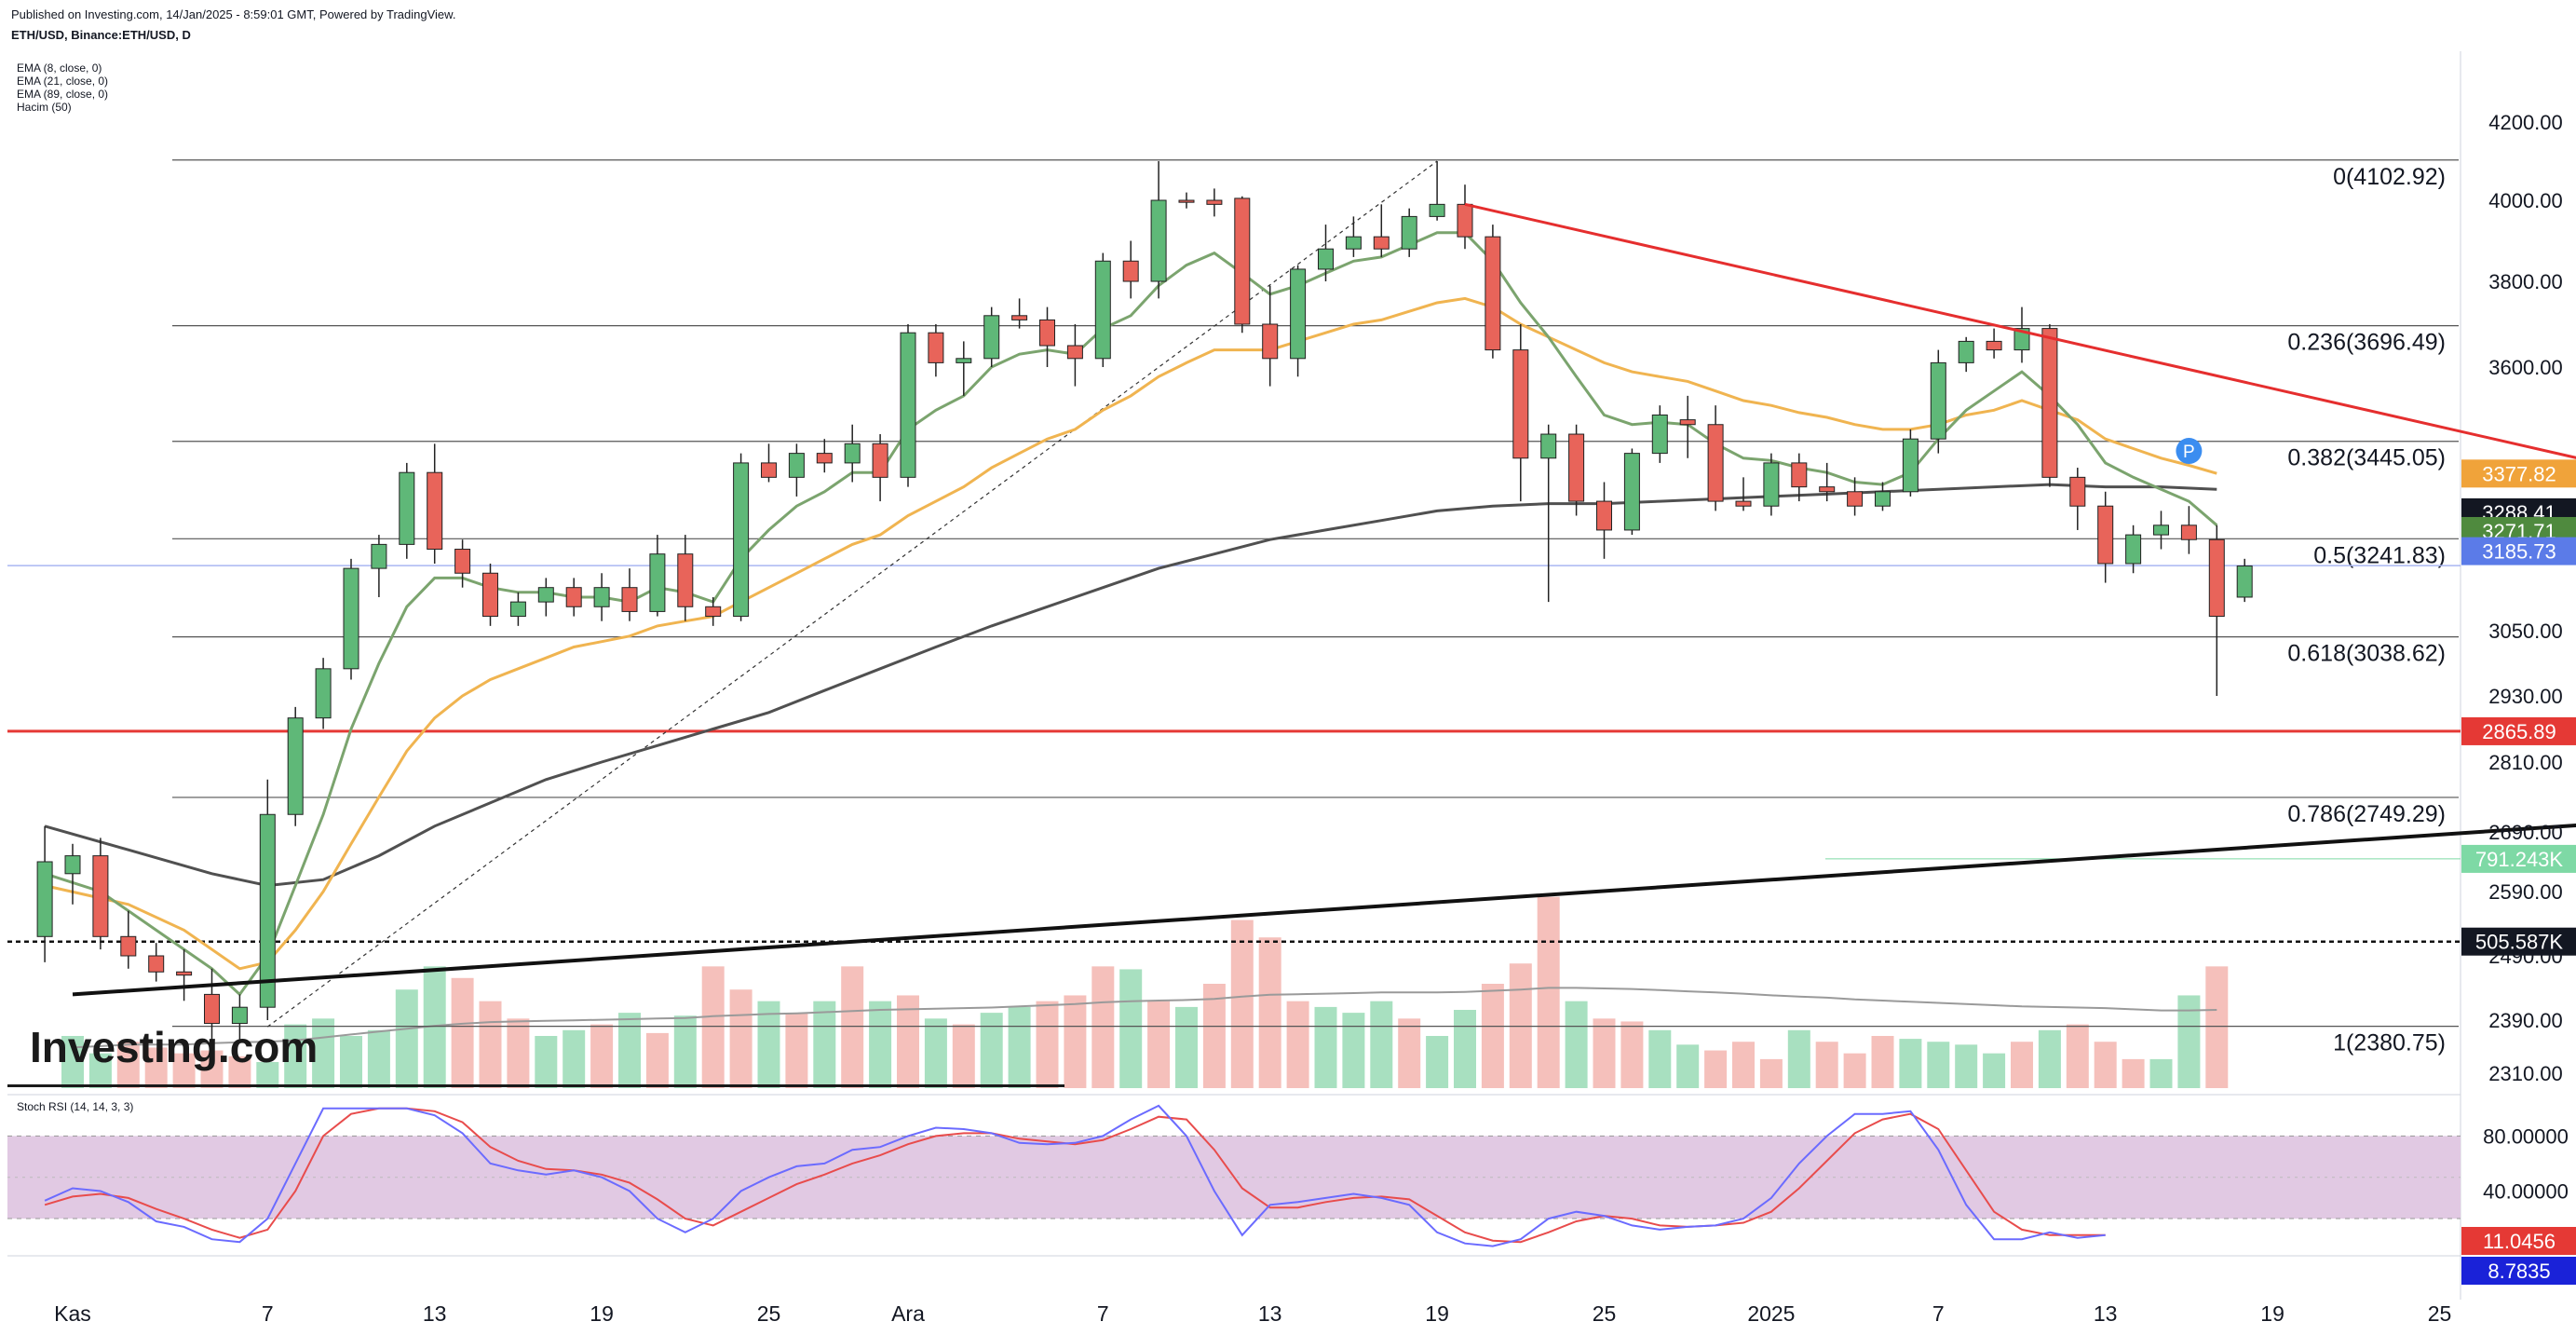  Describe the element at coordinates (2020, 331) in the screenshot. I see `trendline` at that location.